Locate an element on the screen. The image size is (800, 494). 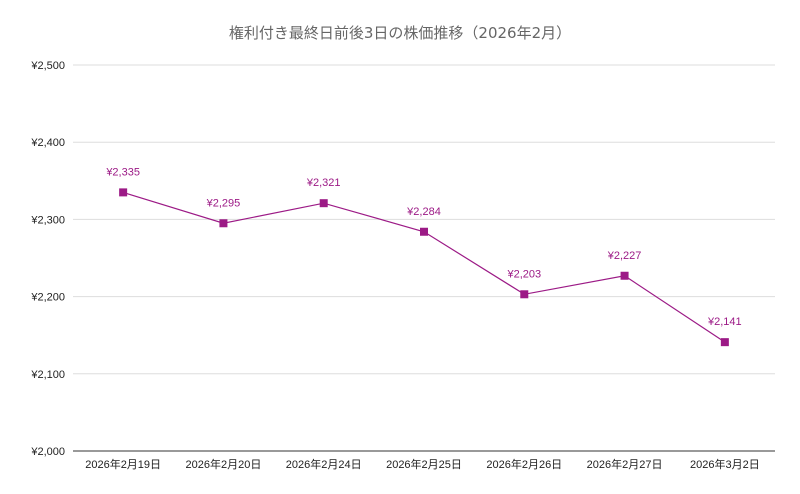
y-tick-label: ¥2,000 is located at coordinates (47, 452).